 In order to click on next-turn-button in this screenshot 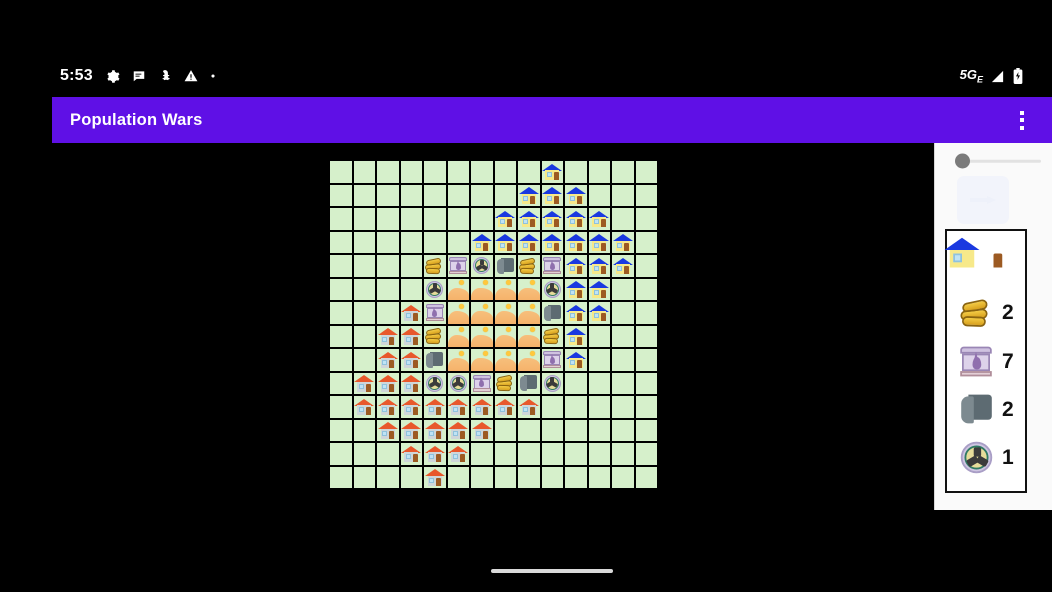, I will do `click(983, 200)`.